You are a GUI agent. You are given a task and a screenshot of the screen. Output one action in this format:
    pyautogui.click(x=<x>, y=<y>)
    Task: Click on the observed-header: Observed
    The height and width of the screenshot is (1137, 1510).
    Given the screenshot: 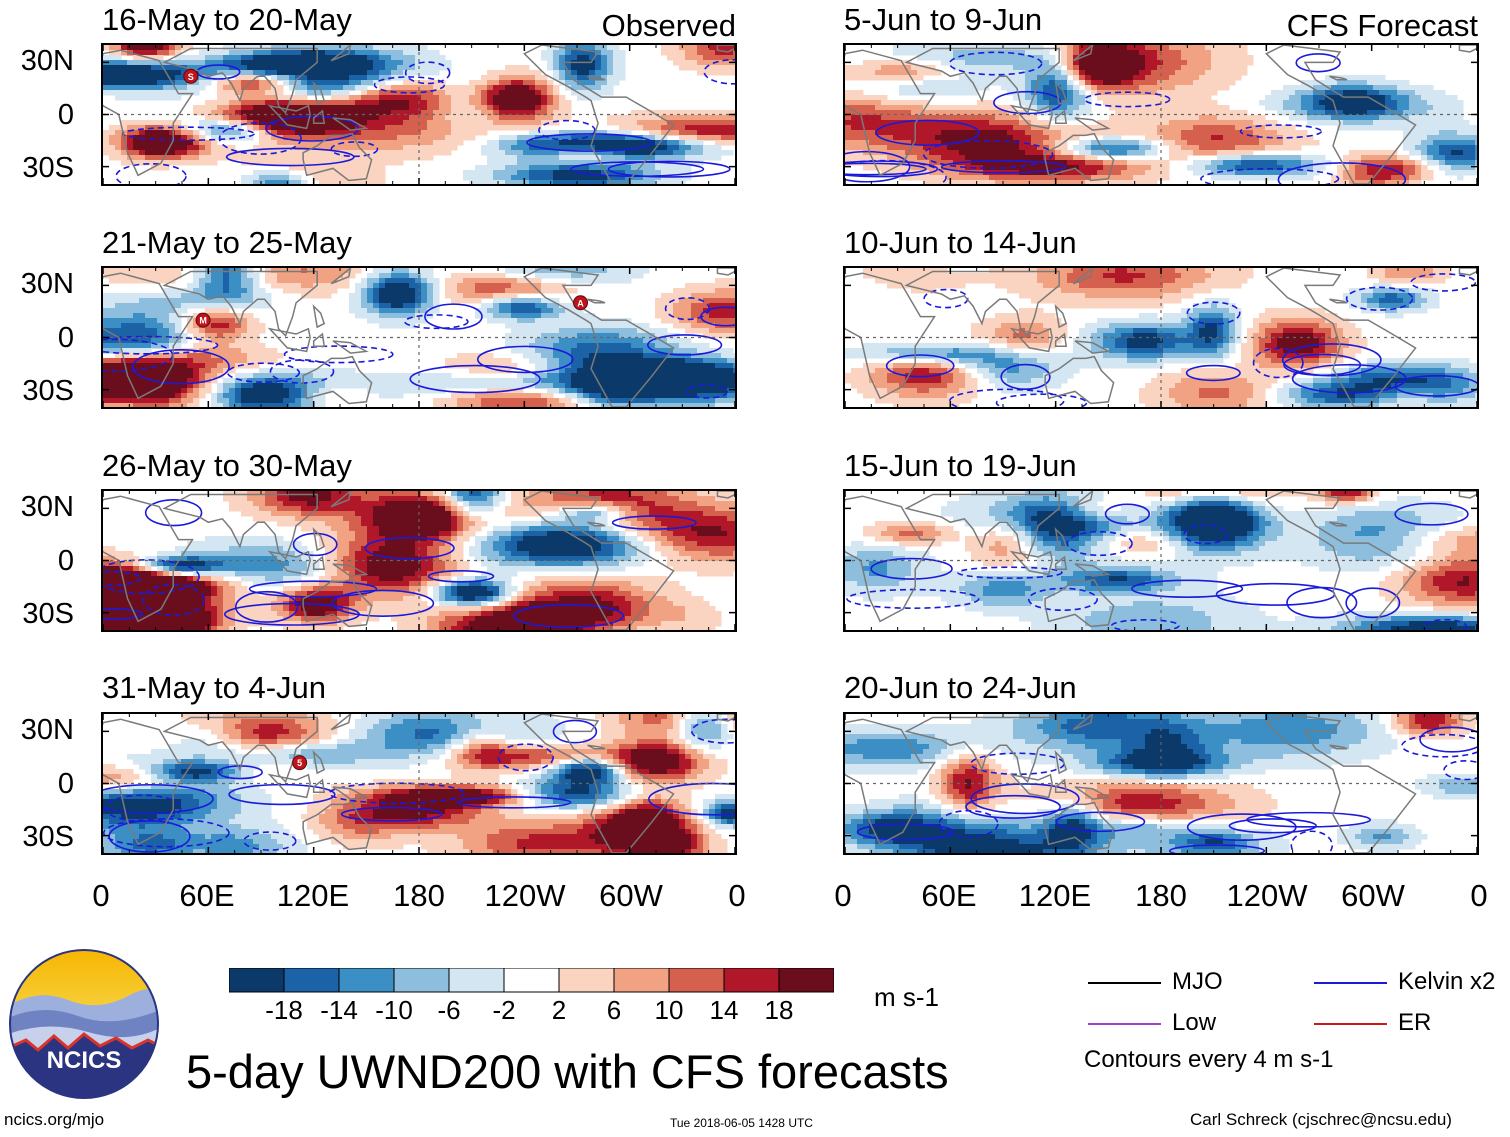 What is the action you would take?
    pyautogui.click(x=668, y=25)
    